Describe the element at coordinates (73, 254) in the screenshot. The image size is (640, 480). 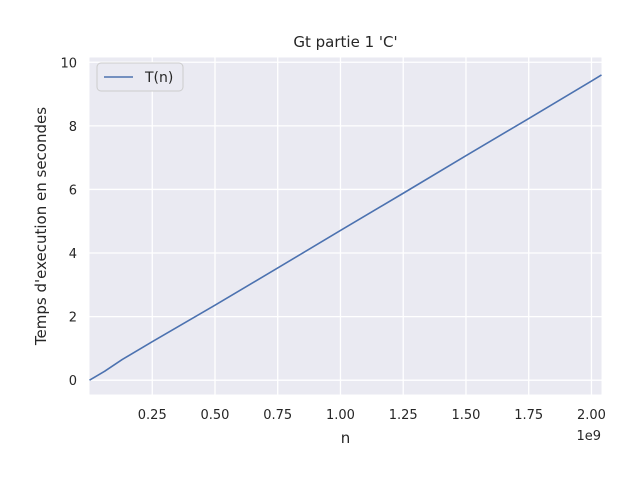
I see `y-tick-label: 4` at that location.